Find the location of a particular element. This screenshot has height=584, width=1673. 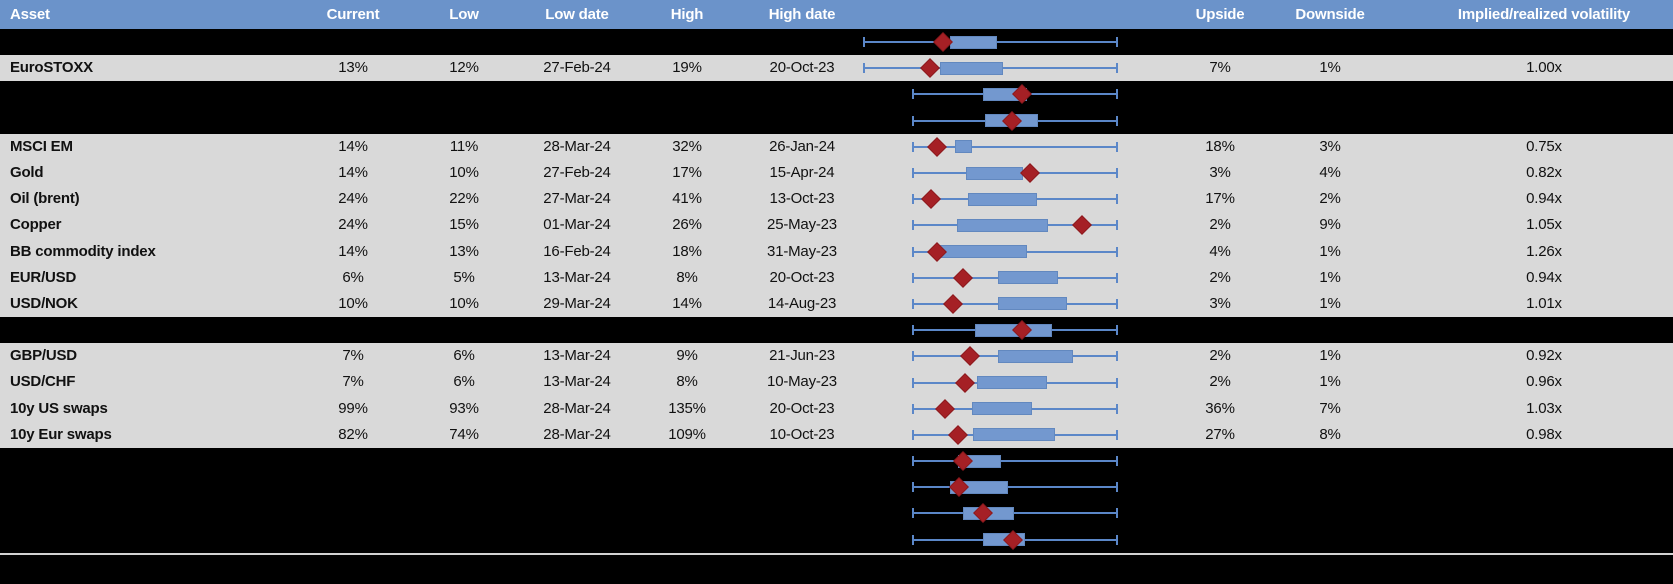

column-header-high-date: High date is located at coordinates (802, 14).